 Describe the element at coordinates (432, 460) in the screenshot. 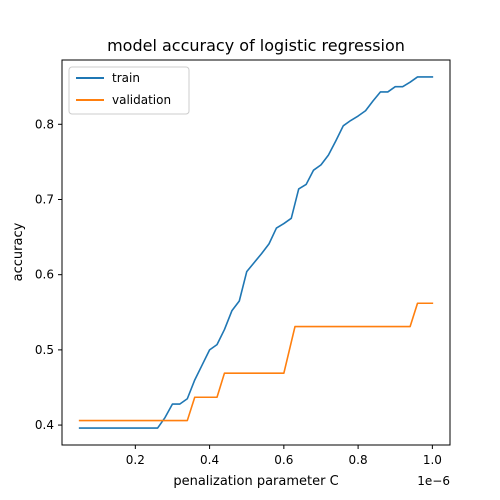

I see `x-tick-label: 1.0` at that location.